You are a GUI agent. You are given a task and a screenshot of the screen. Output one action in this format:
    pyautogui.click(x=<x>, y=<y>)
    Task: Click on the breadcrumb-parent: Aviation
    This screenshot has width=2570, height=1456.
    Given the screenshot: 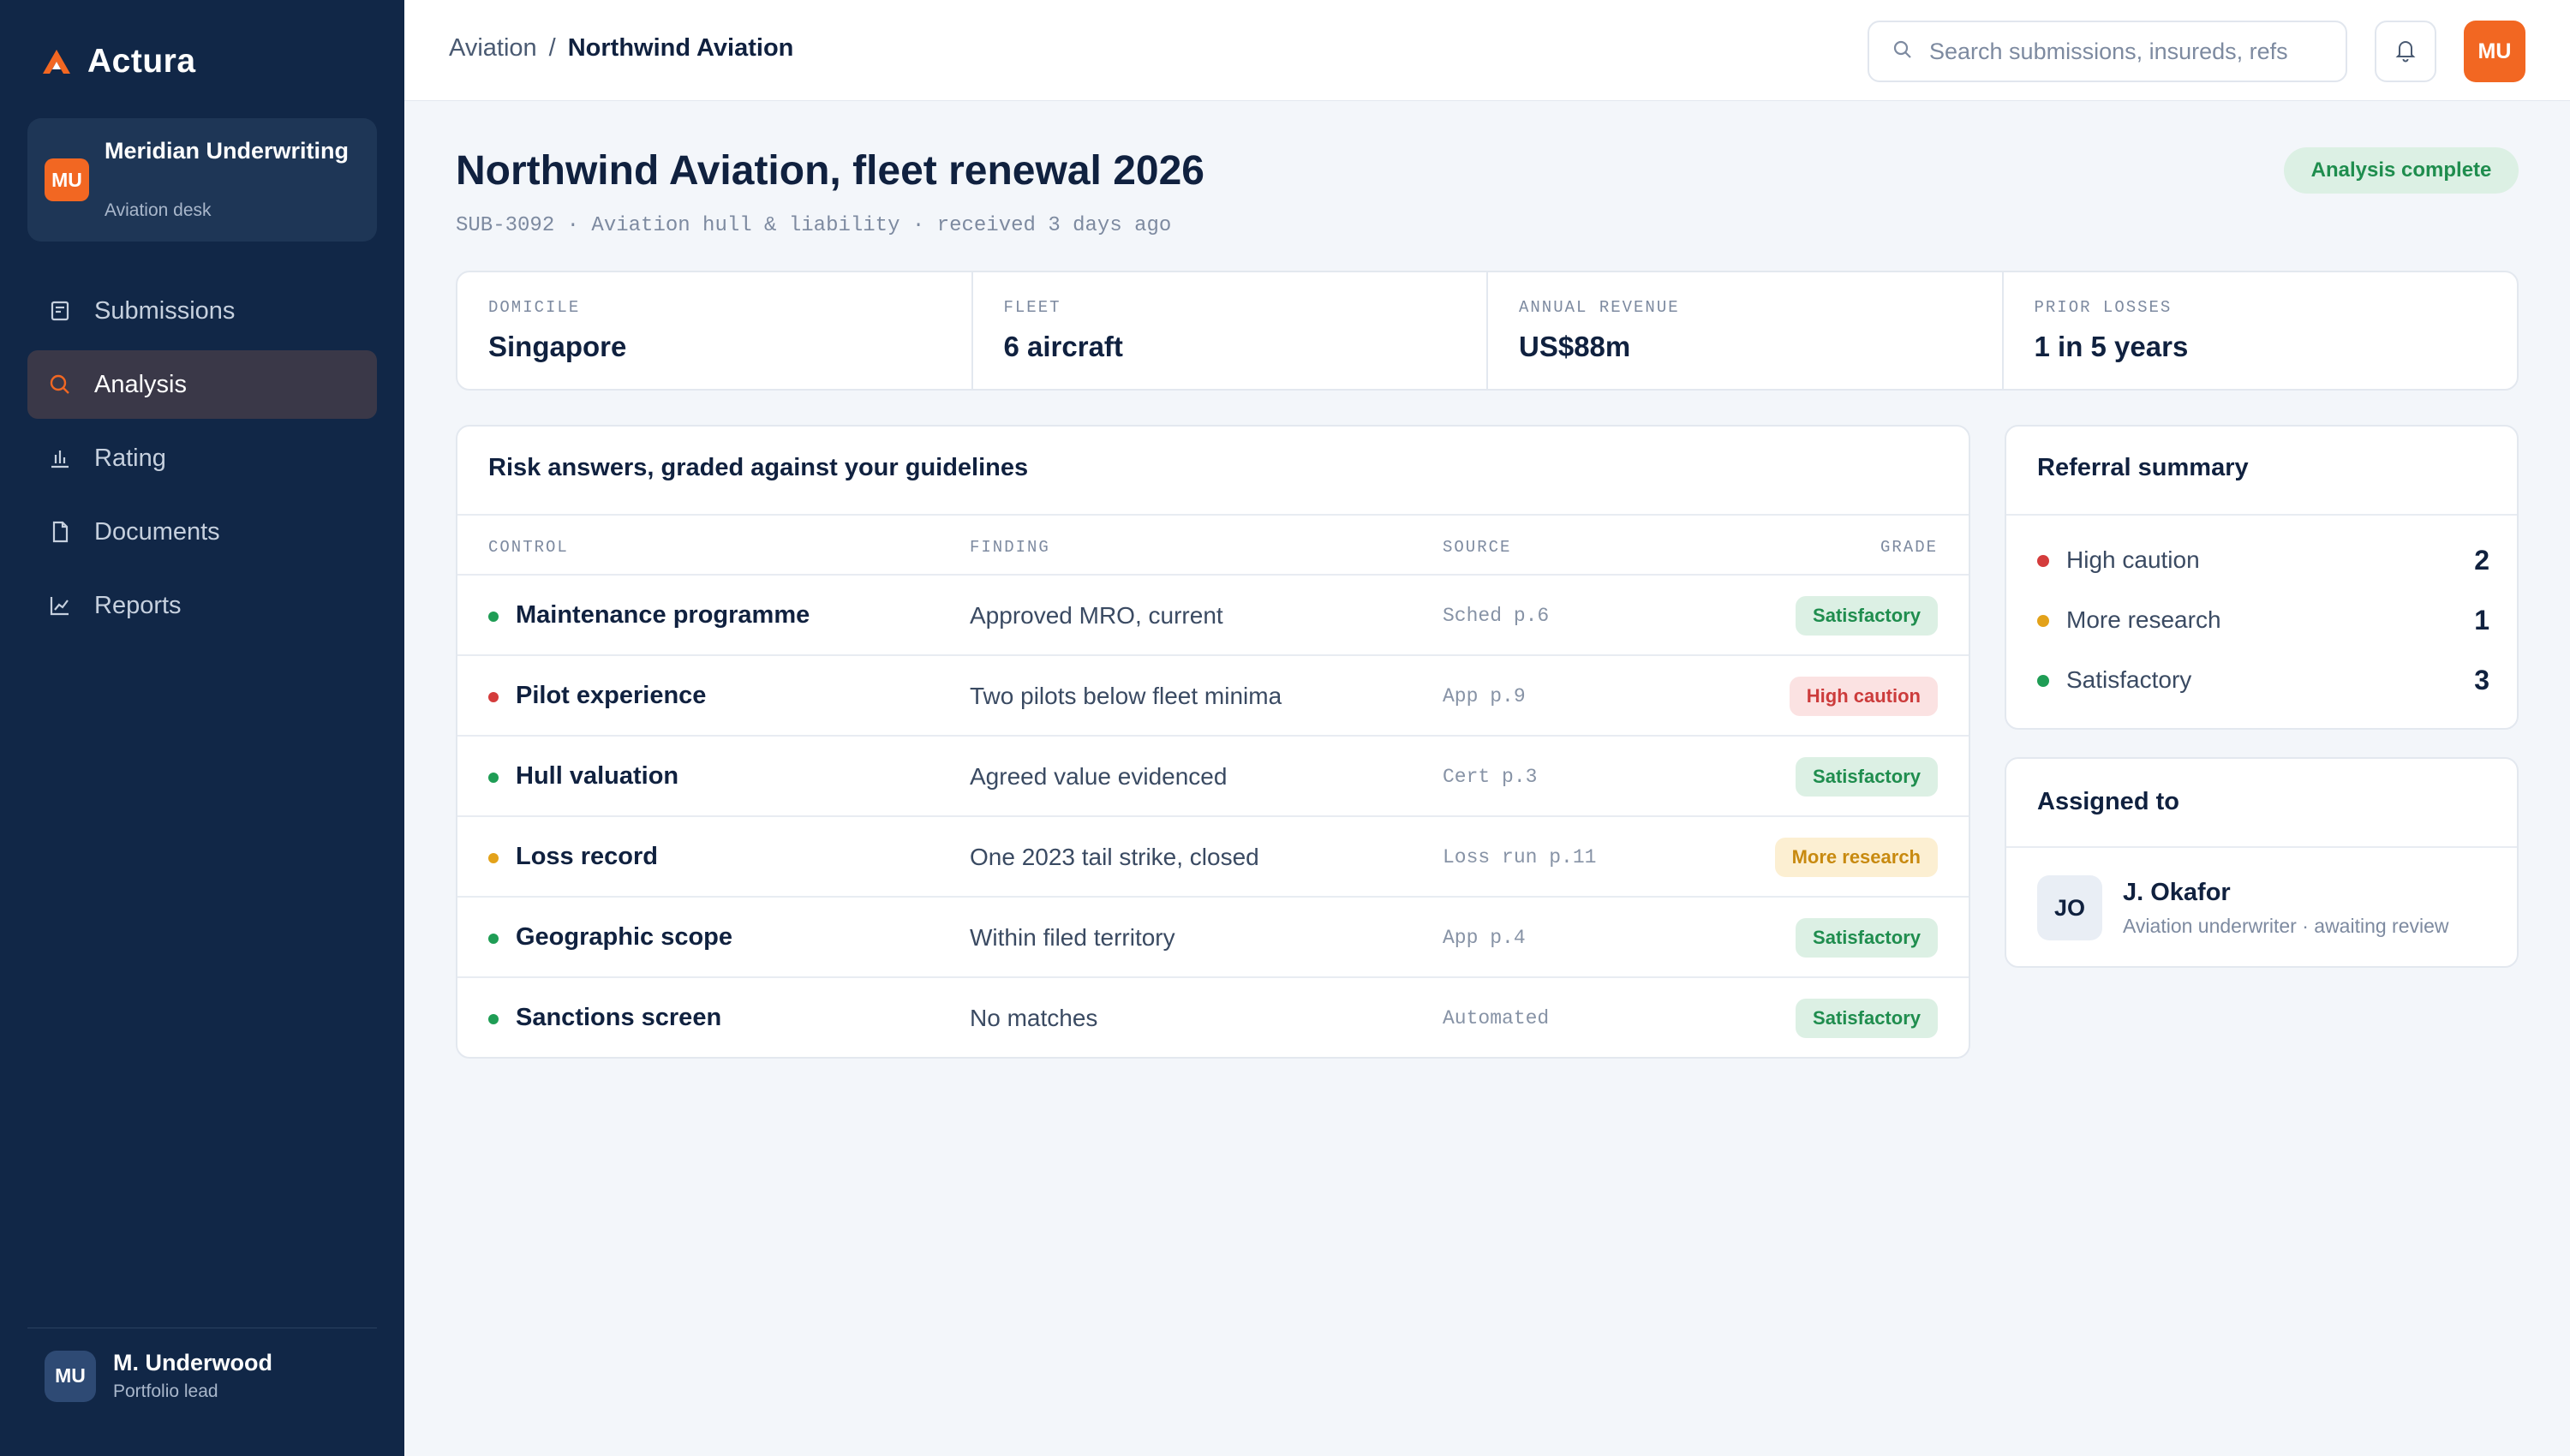 What is the action you would take?
    pyautogui.click(x=493, y=48)
    